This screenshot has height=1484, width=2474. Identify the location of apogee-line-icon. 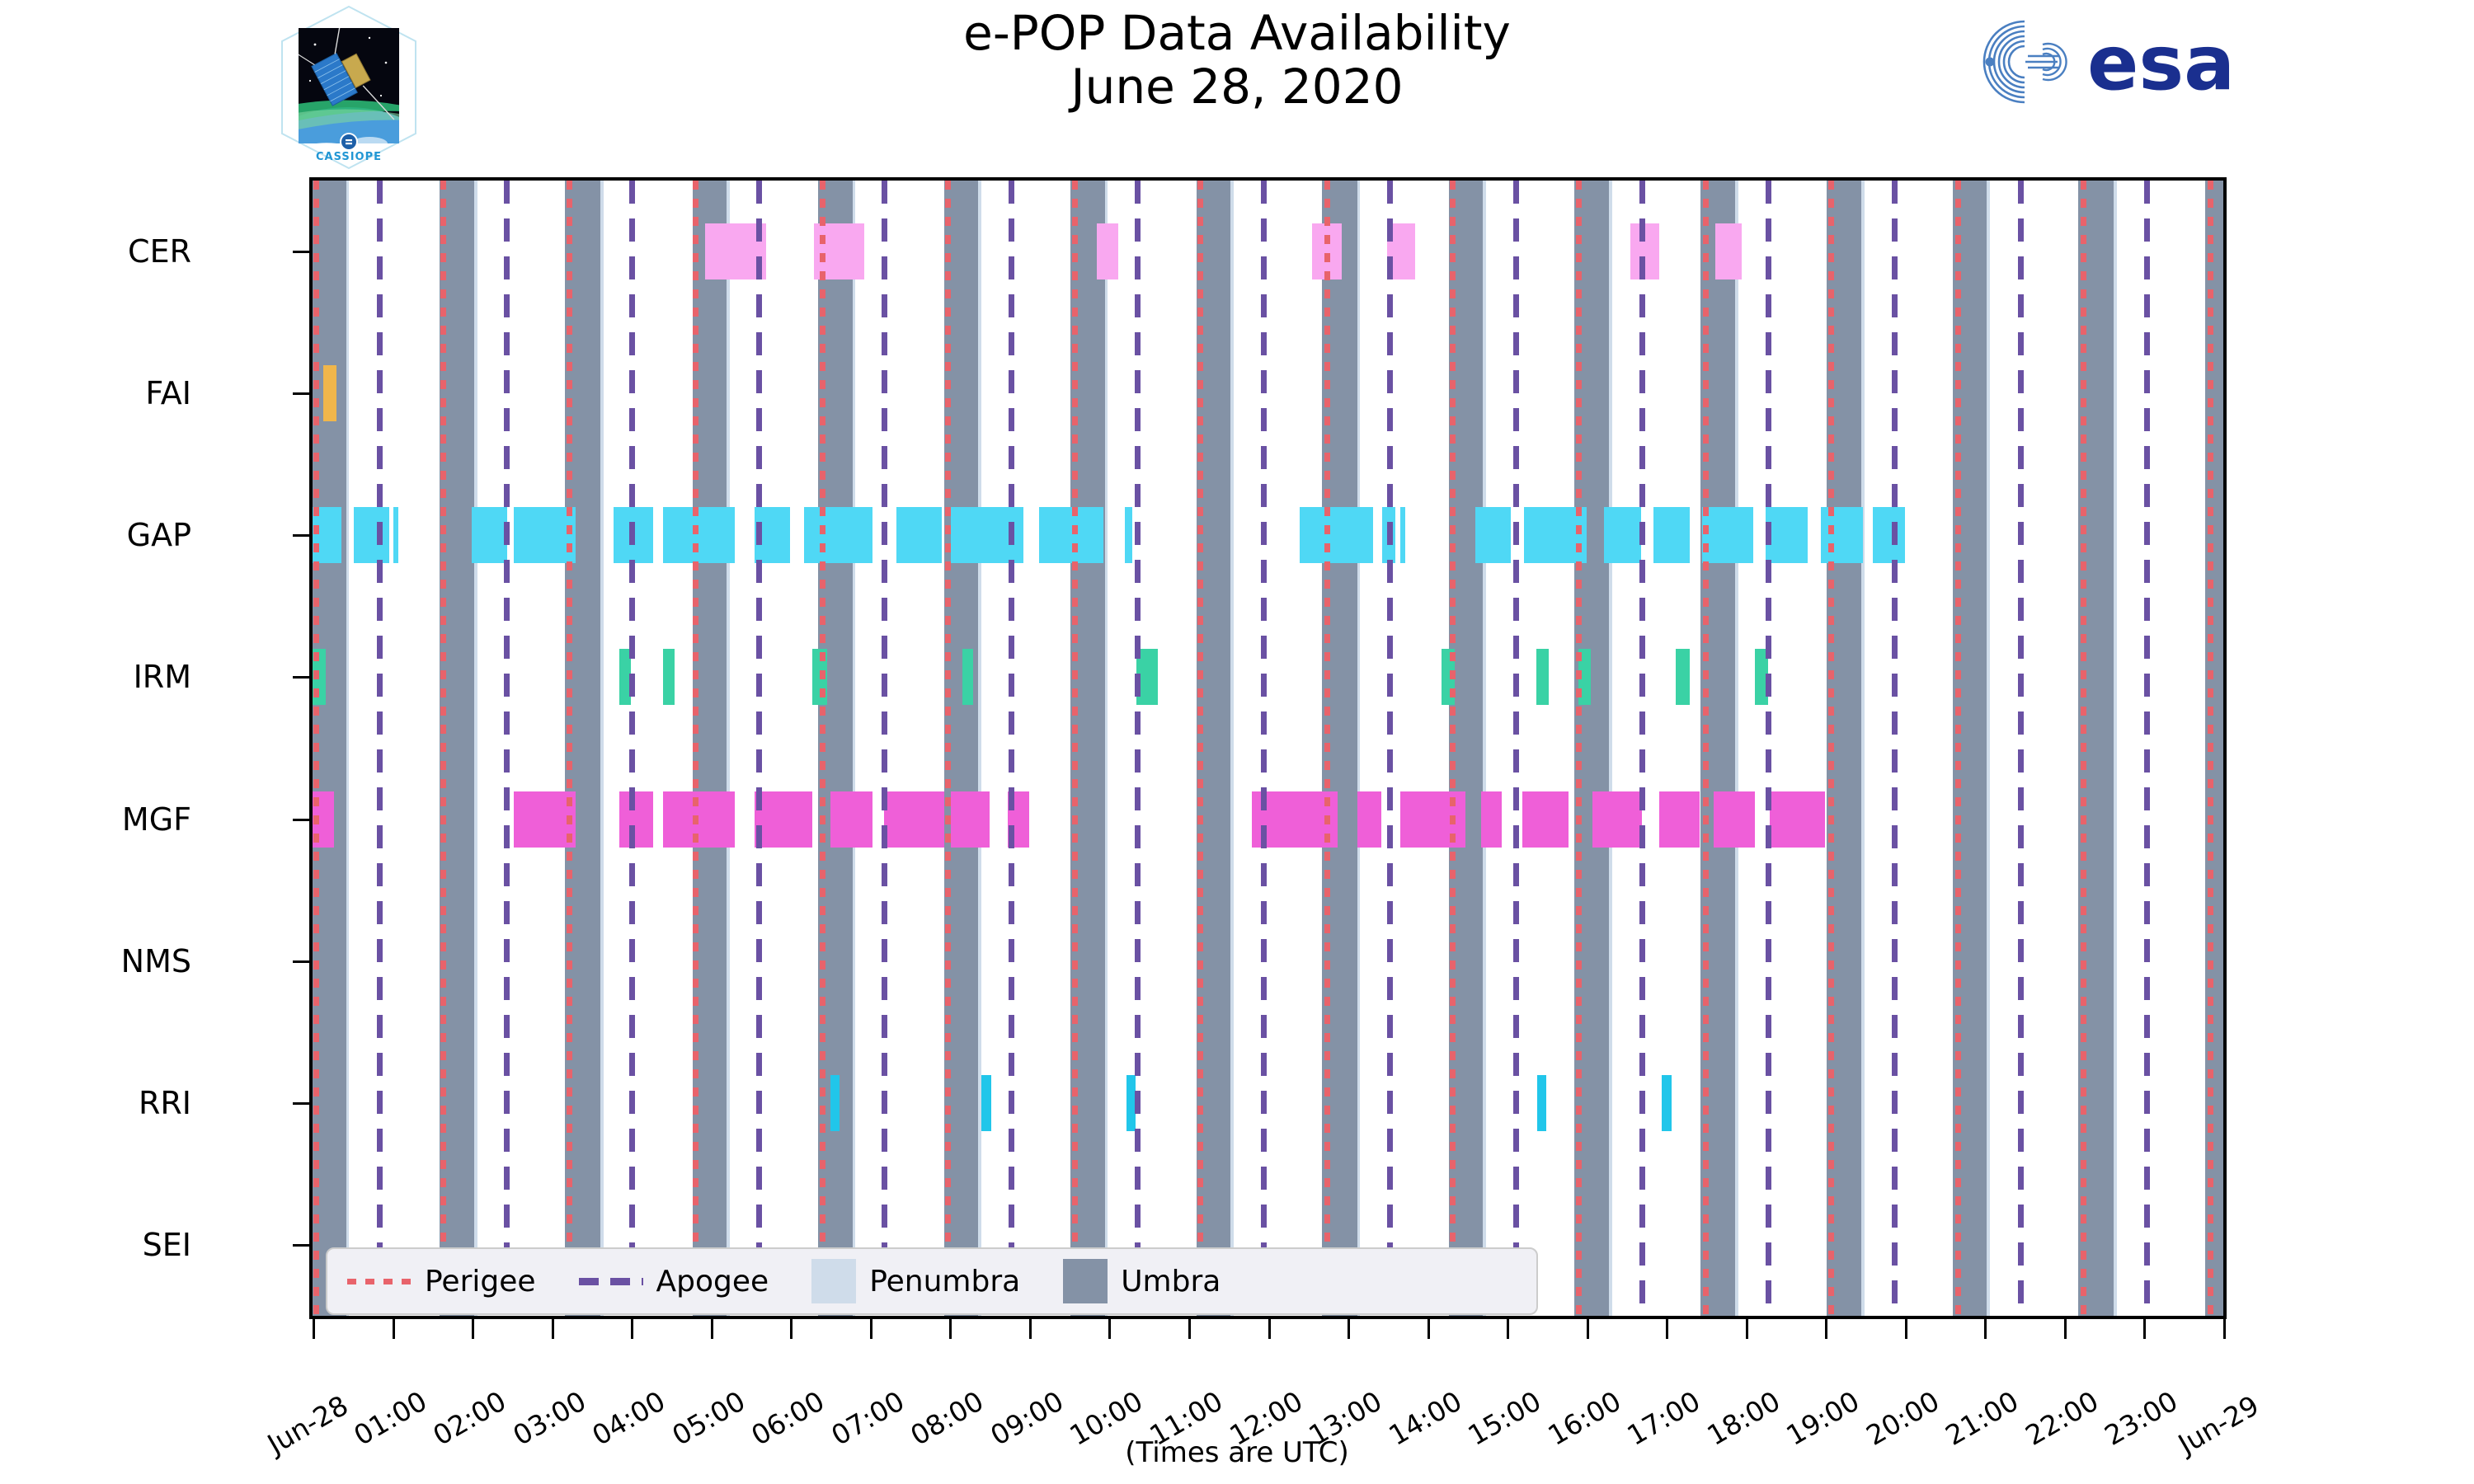
(610, 1281).